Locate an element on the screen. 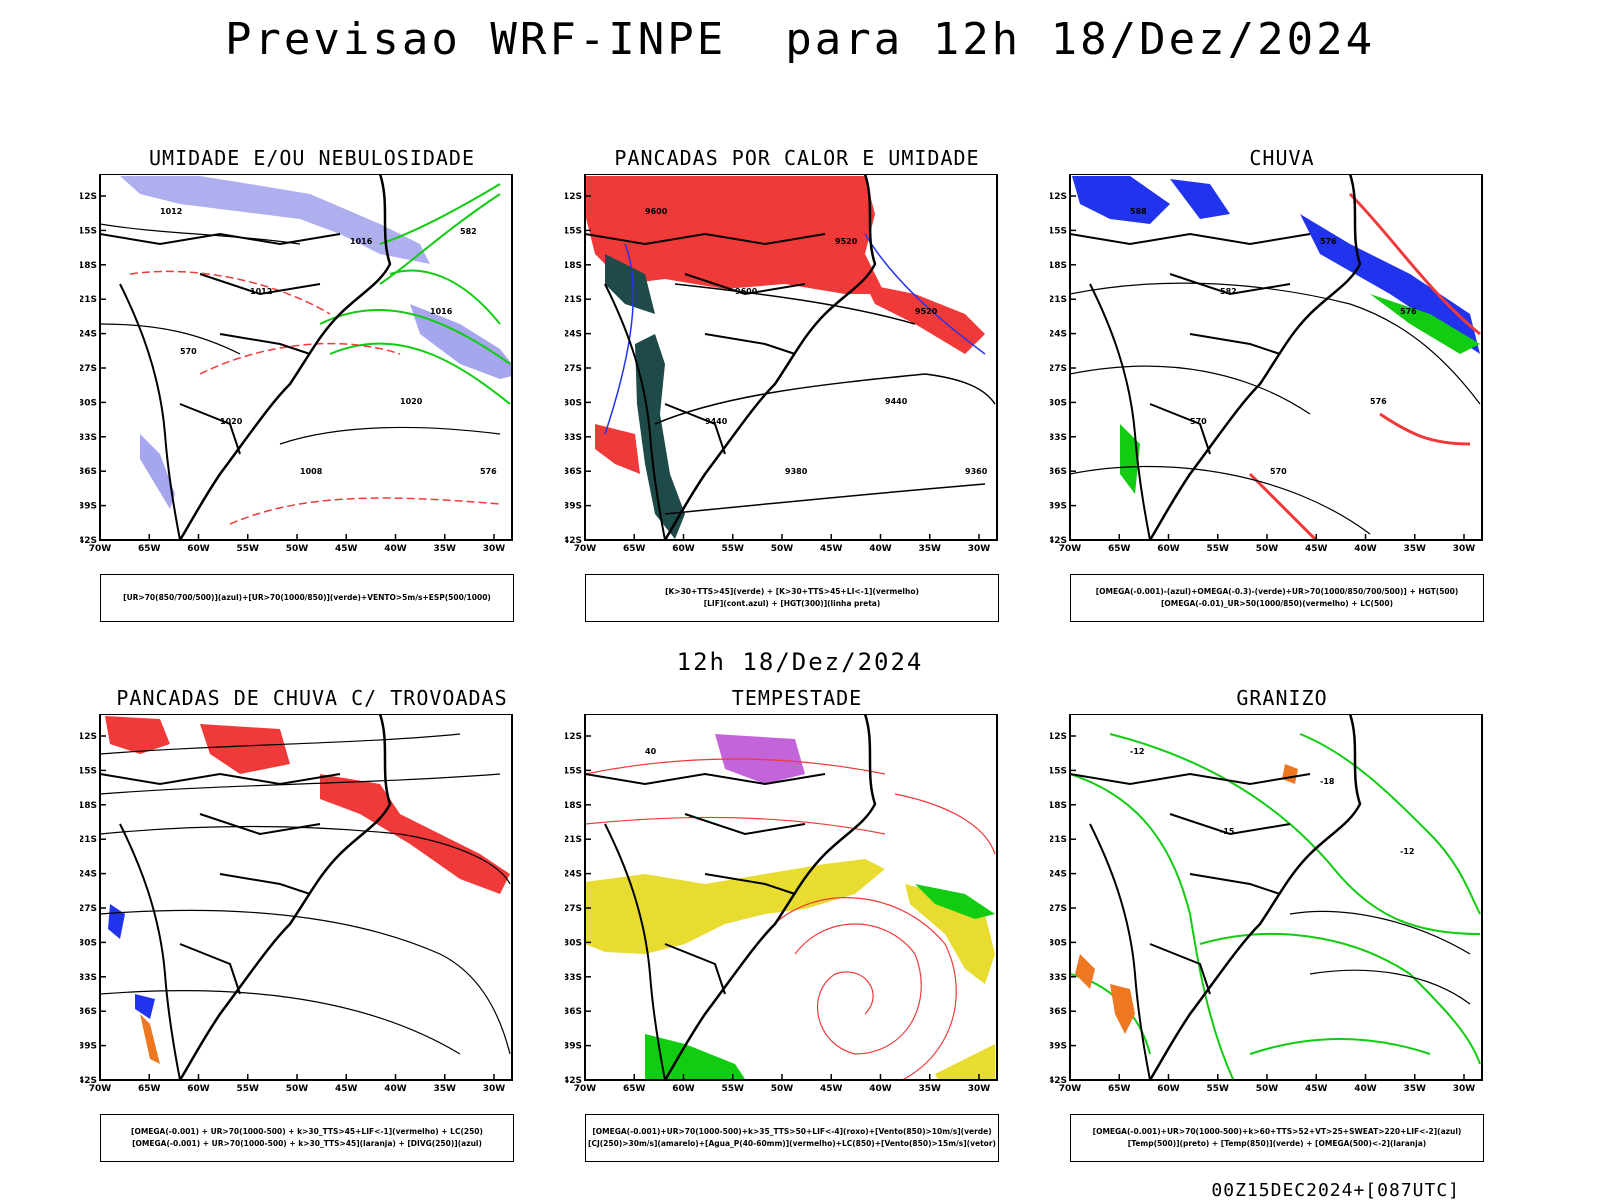 The width and height of the screenshot is (1600, 1201). contour-label: 582 is located at coordinates (1228, 291).